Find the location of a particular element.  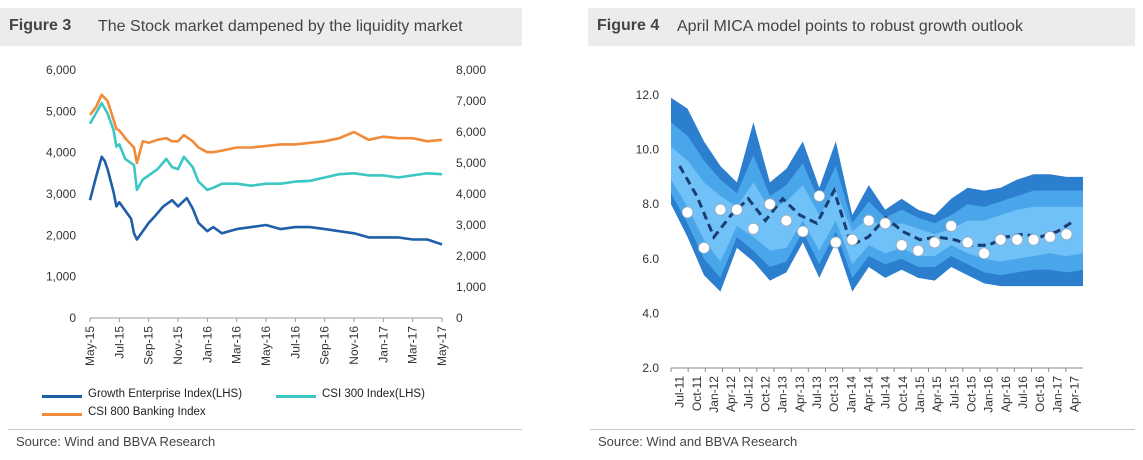

figure-3-source: Source: Wind and BBVA Research is located at coordinates (116, 441).